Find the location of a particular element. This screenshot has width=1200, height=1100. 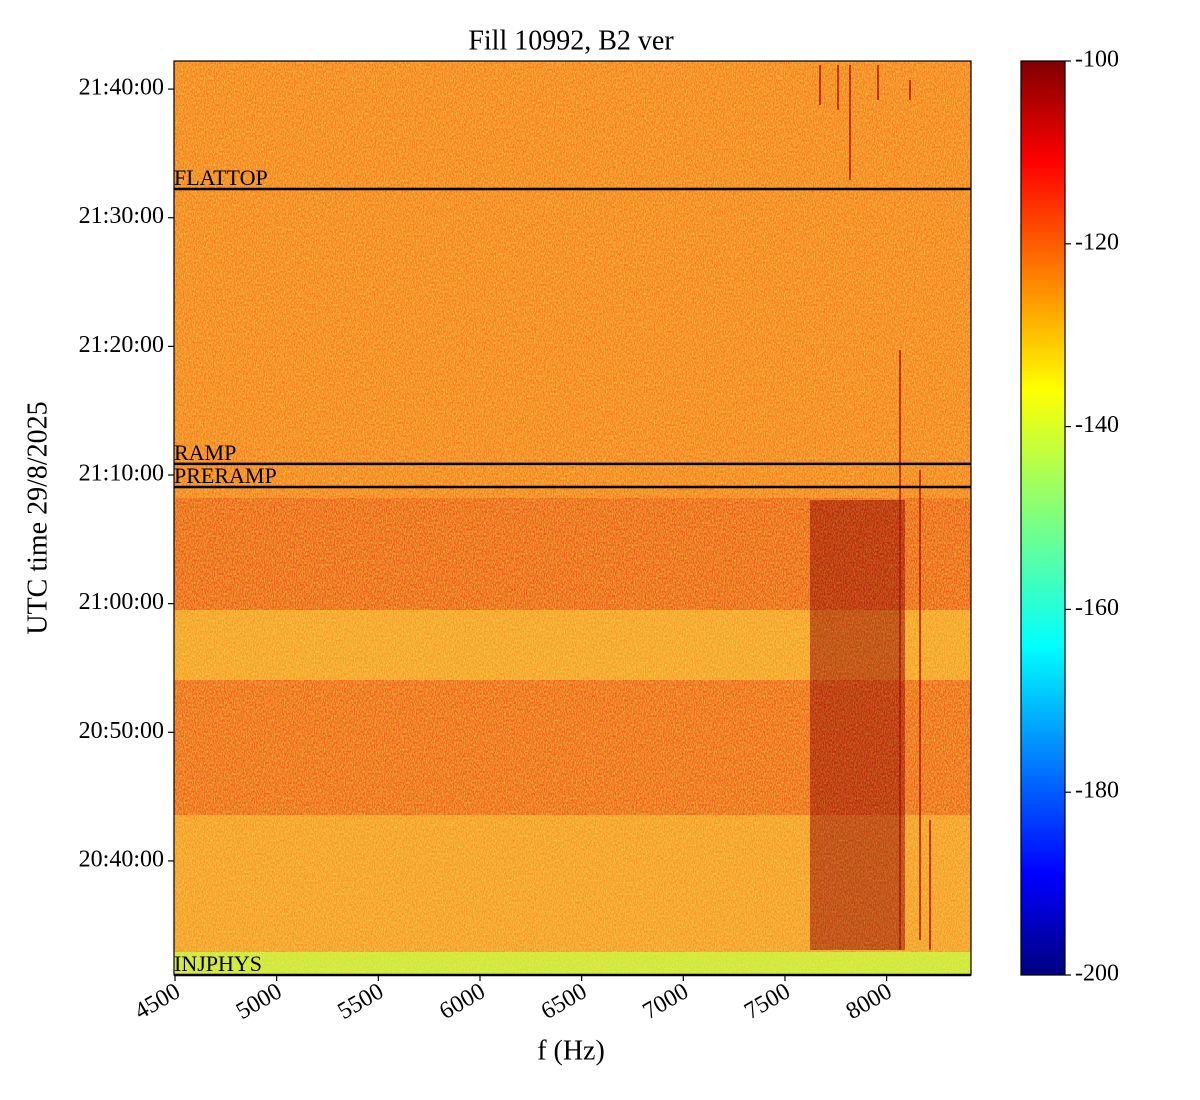

y-tick-label: 21:20:00 is located at coordinates (121, 345).